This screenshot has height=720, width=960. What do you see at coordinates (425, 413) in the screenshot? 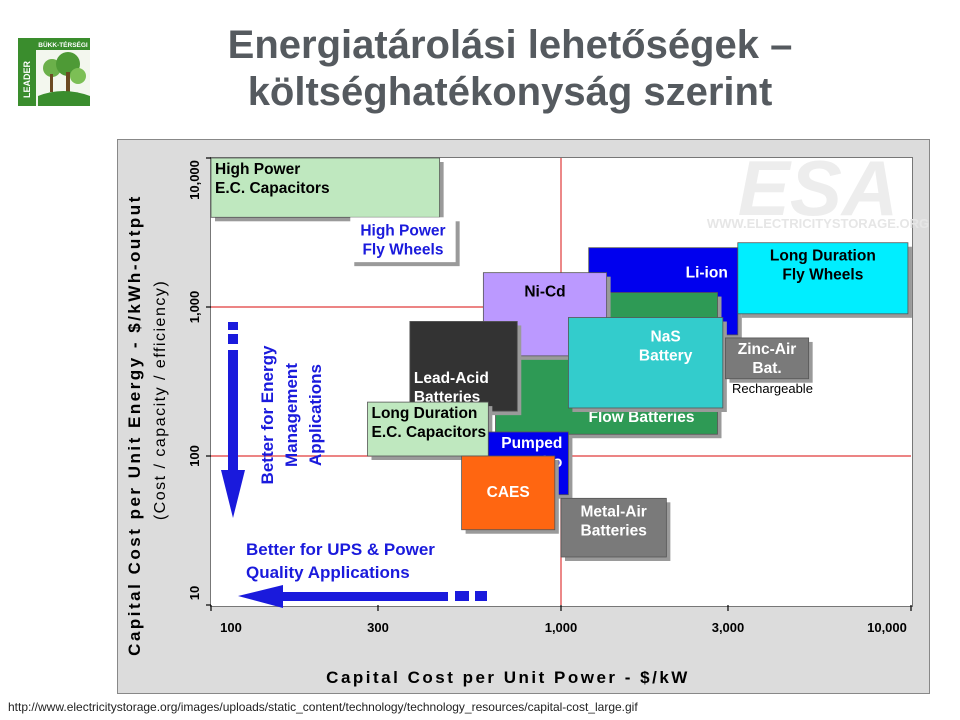
I see `region-long-dur-ec-label-0: Long Duration` at bounding box center [425, 413].